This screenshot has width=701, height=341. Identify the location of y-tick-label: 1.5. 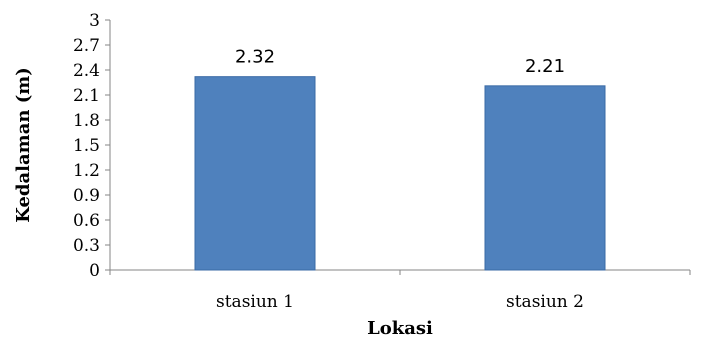
(86, 146).